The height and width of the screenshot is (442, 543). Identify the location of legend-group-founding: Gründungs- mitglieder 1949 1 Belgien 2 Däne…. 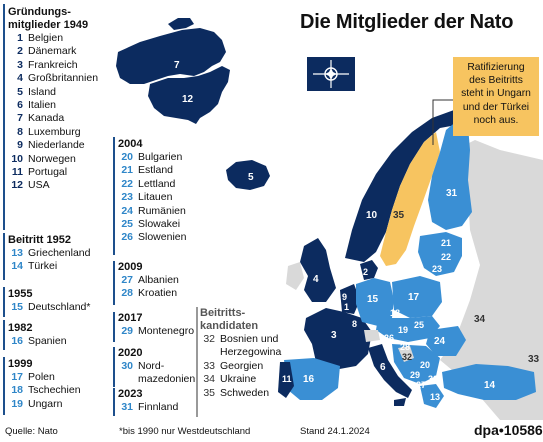
(53, 99).